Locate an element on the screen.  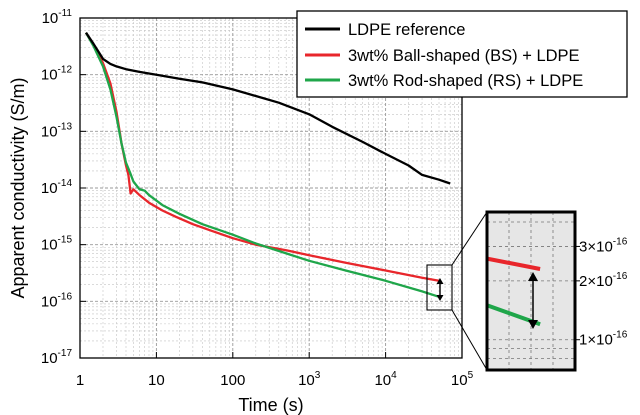
inset-frame is located at coordinates (531, 291).